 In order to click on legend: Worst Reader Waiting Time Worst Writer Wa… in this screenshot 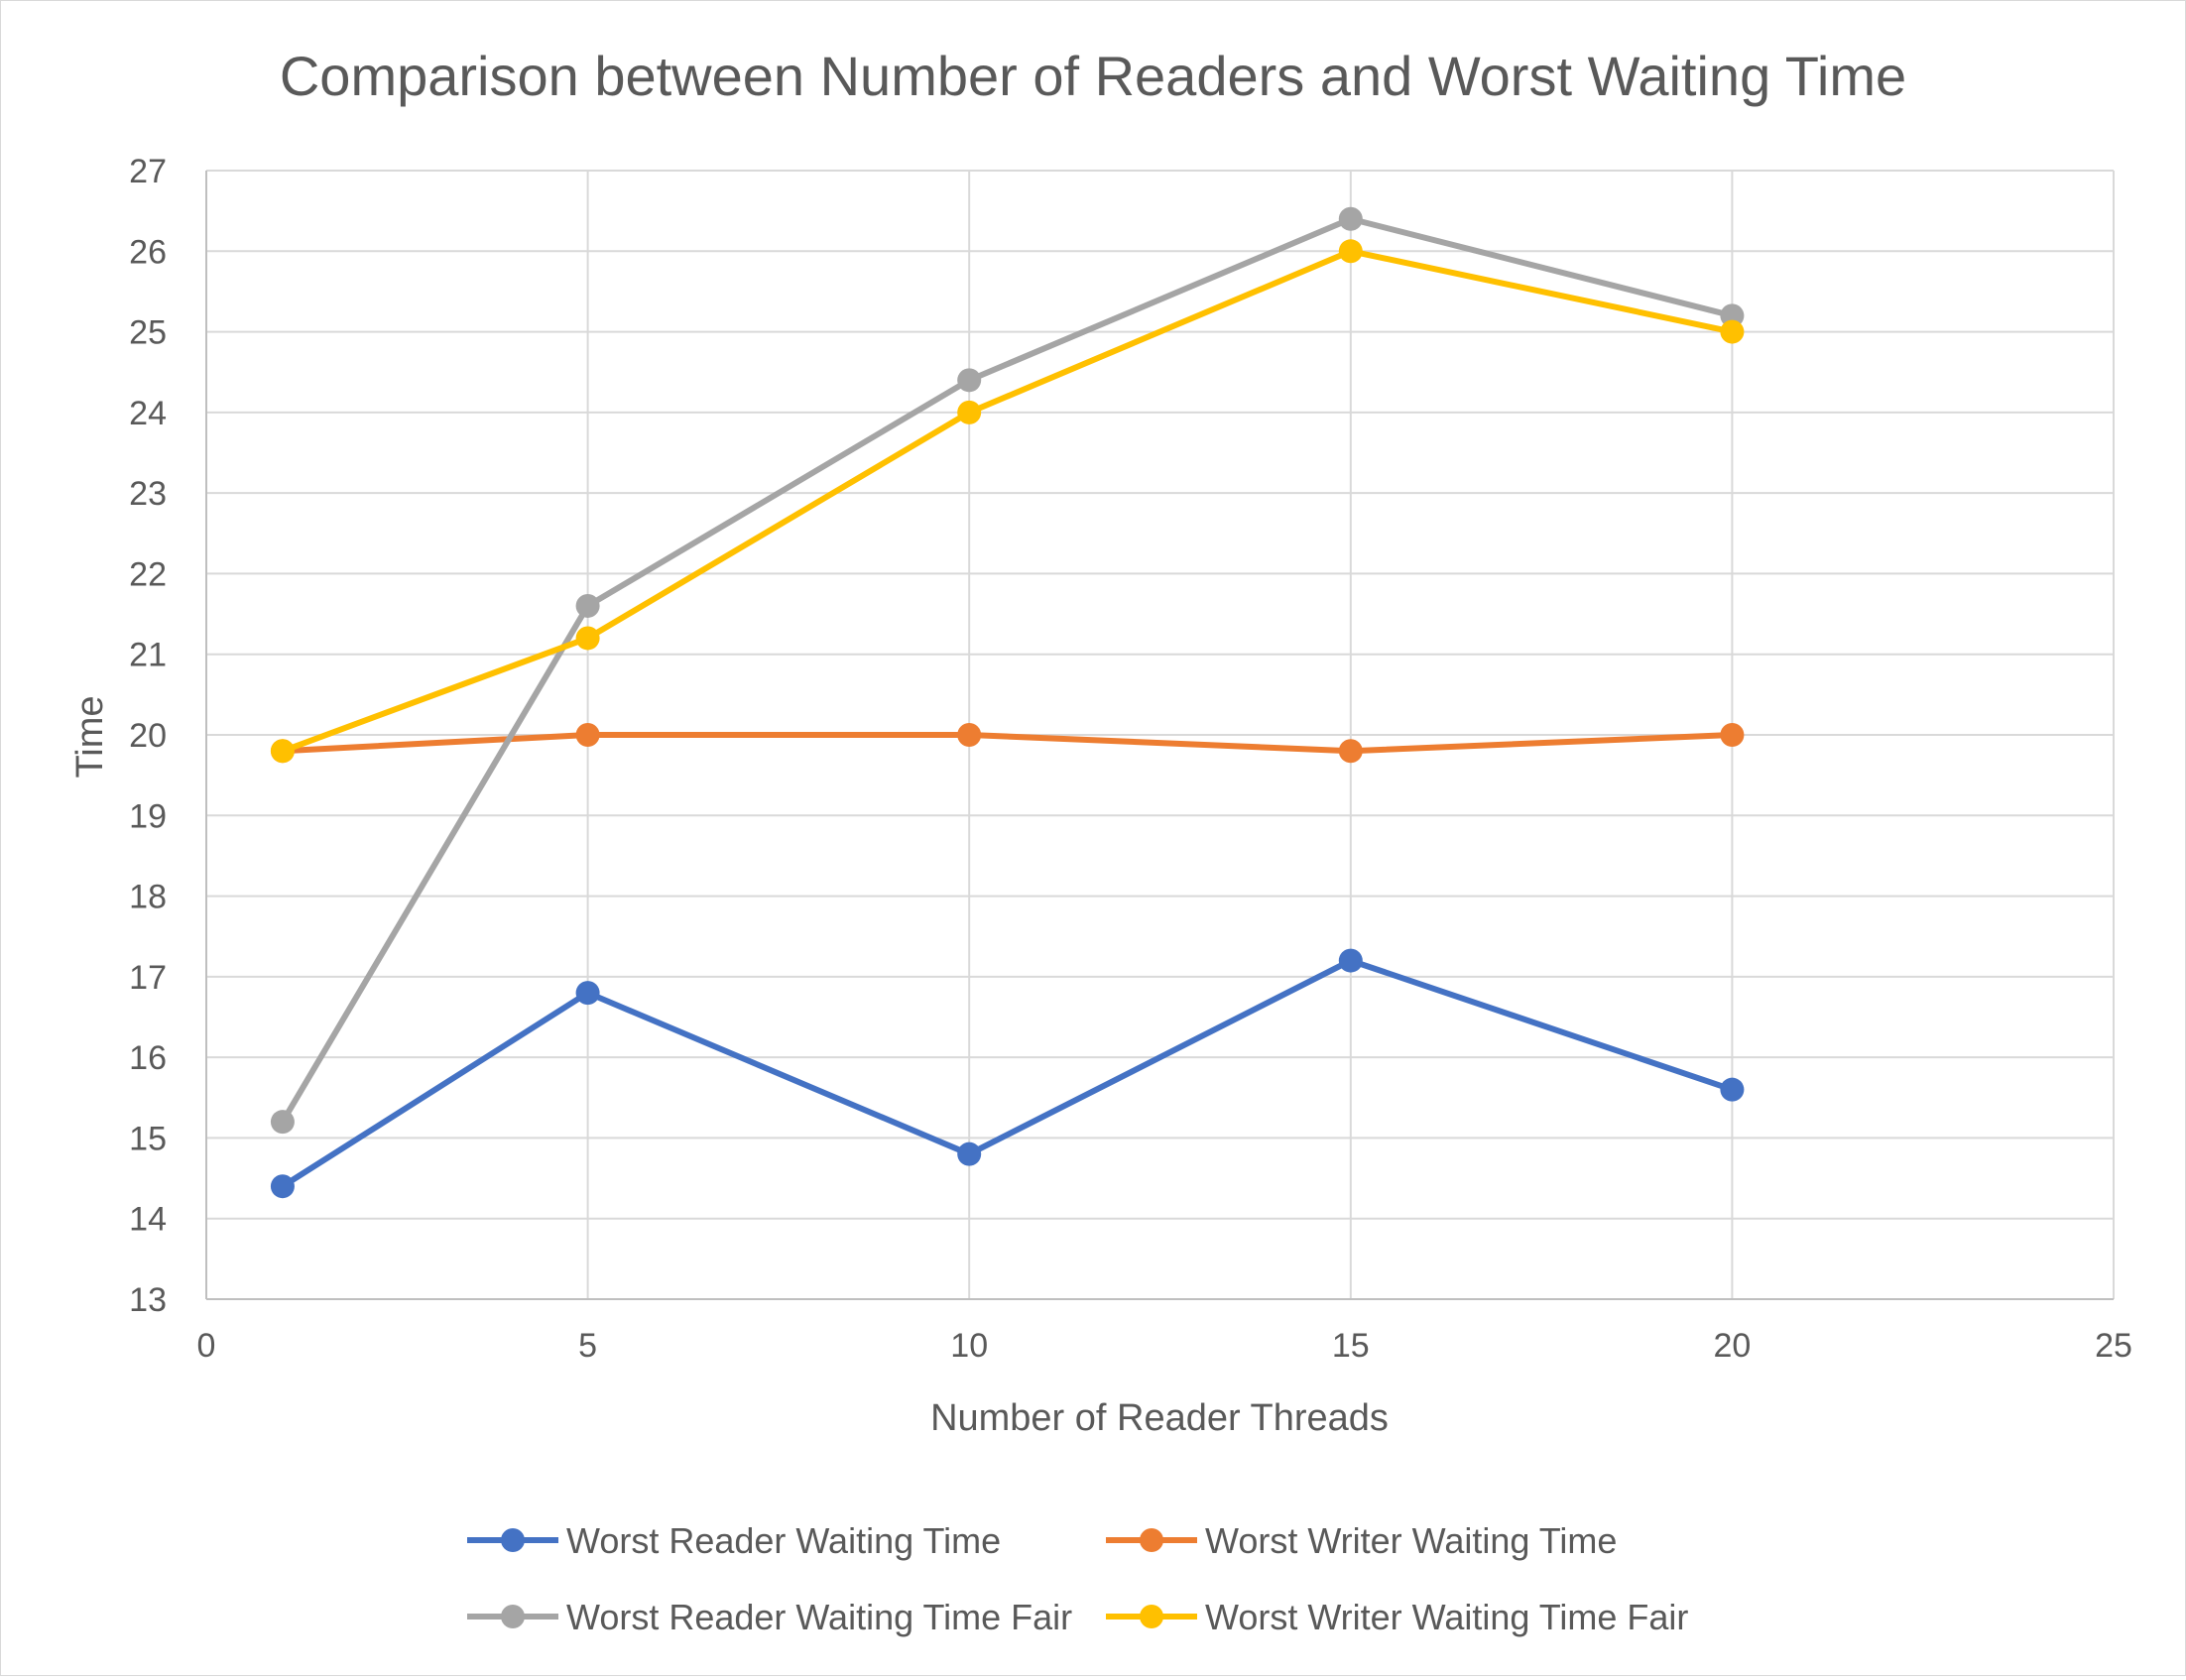, I will do `click(1077, 1578)`.